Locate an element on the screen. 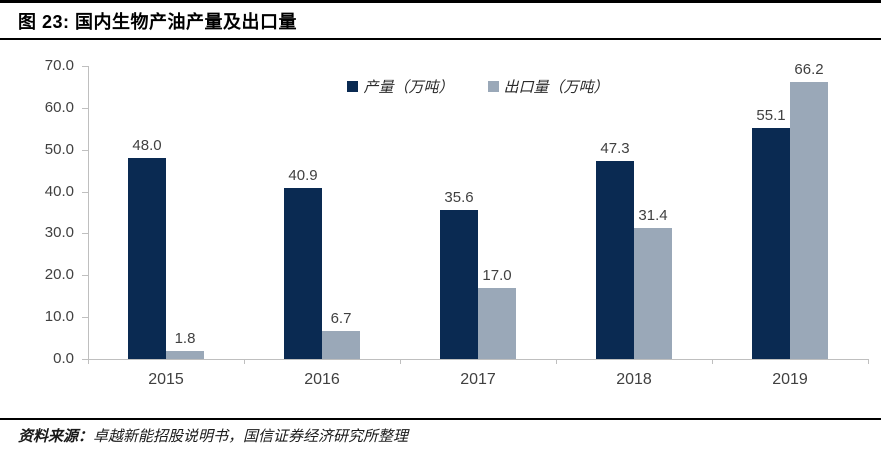  y-tick-label: 50.0 is located at coordinates (59, 149).